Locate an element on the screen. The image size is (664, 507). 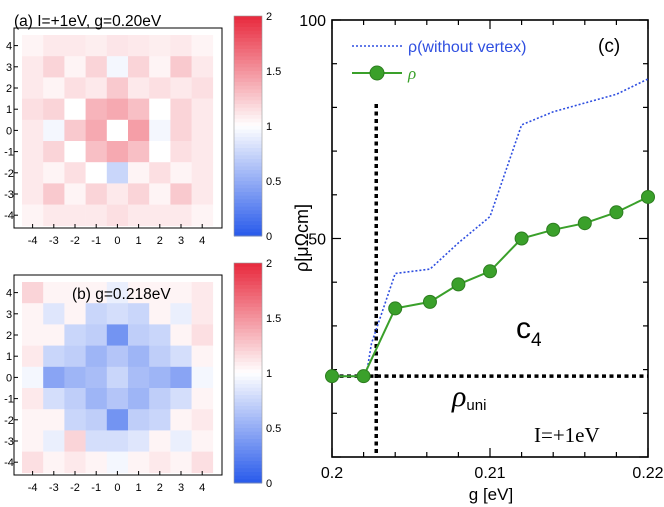
colorbar-frame is located at coordinates (248, 126).